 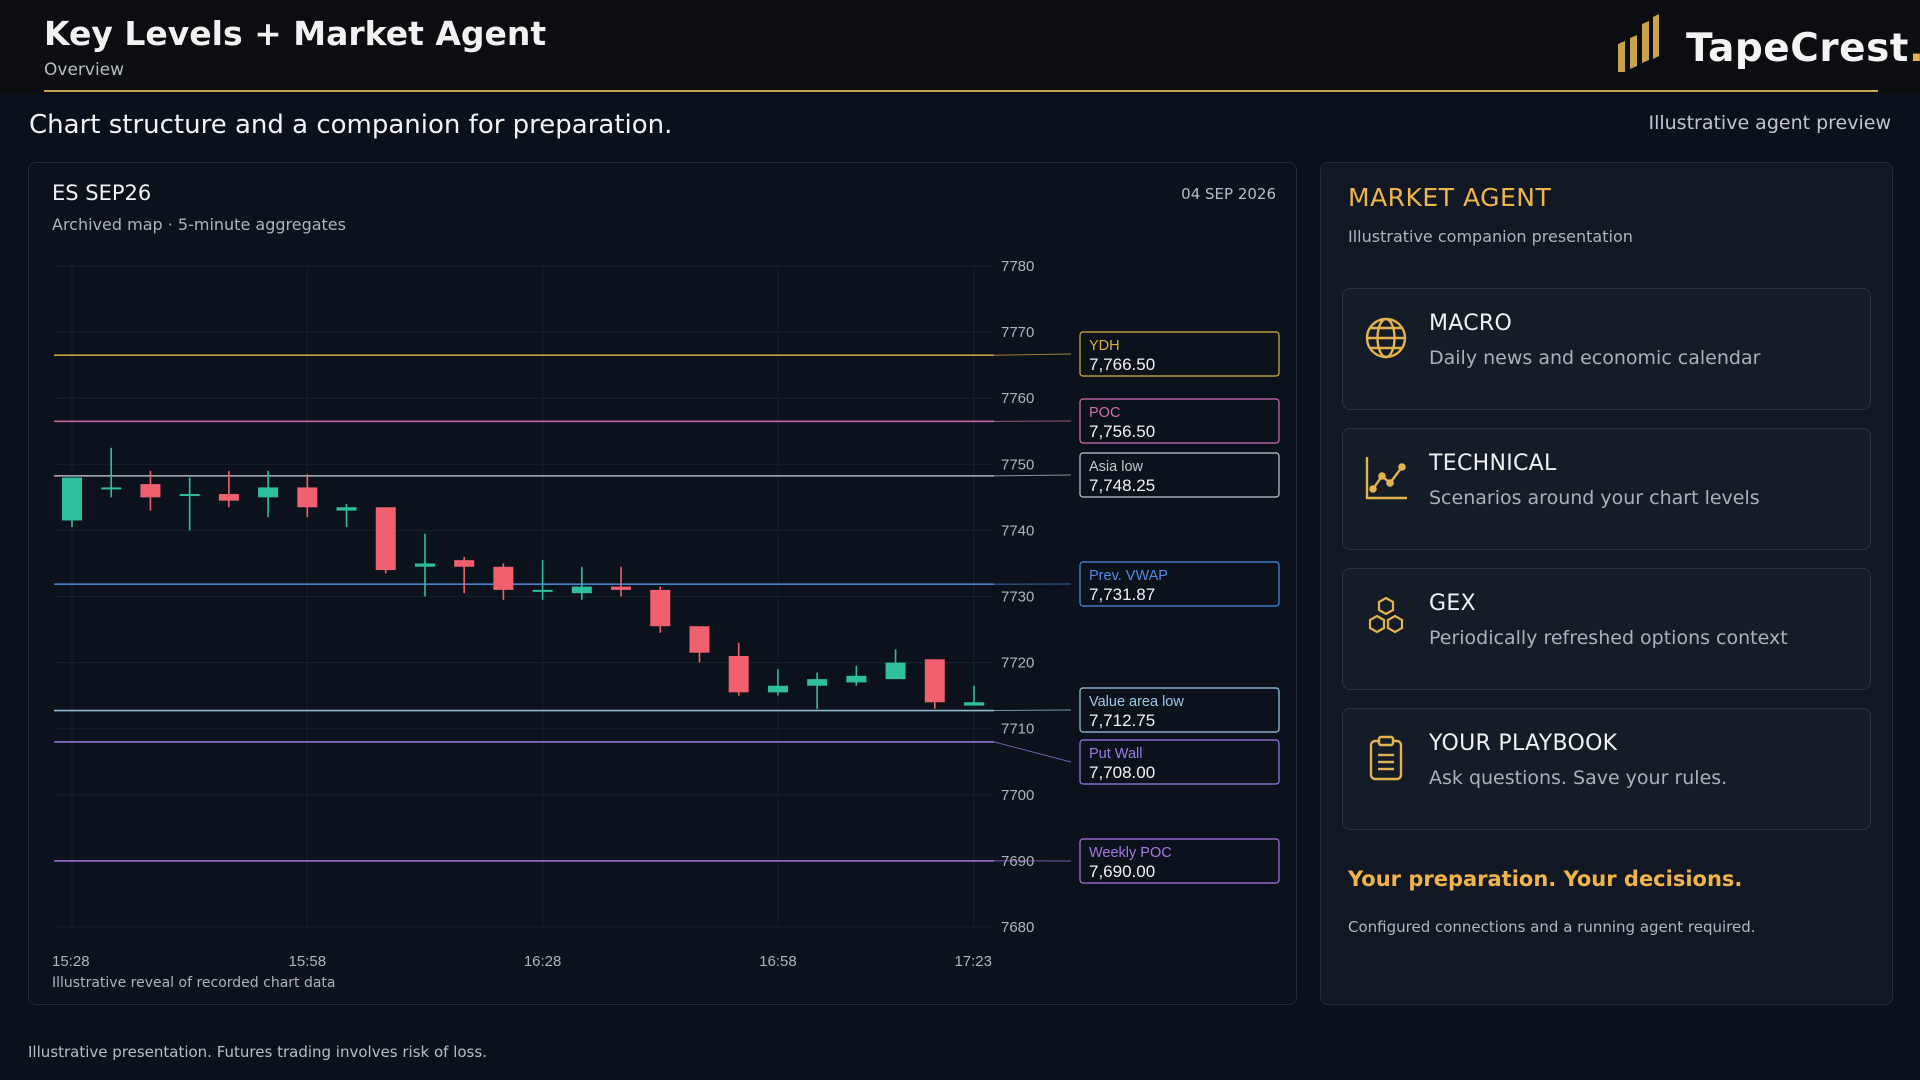 What do you see at coordinates (1115, 754) in the screenshot?
I see `level-name: Put Wall` at bounding box center [1115, 754].